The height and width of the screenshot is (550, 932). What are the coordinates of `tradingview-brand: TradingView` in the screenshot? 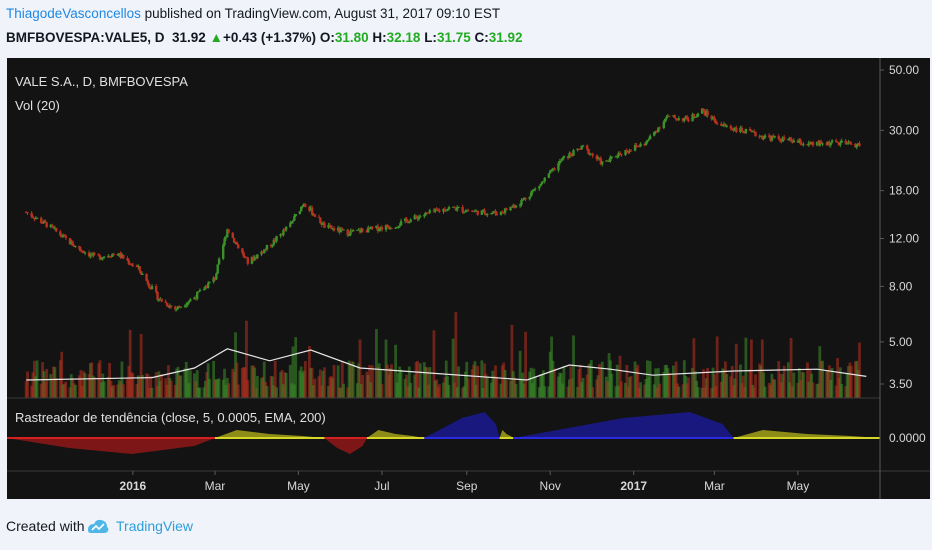 It's located at (155, 526).